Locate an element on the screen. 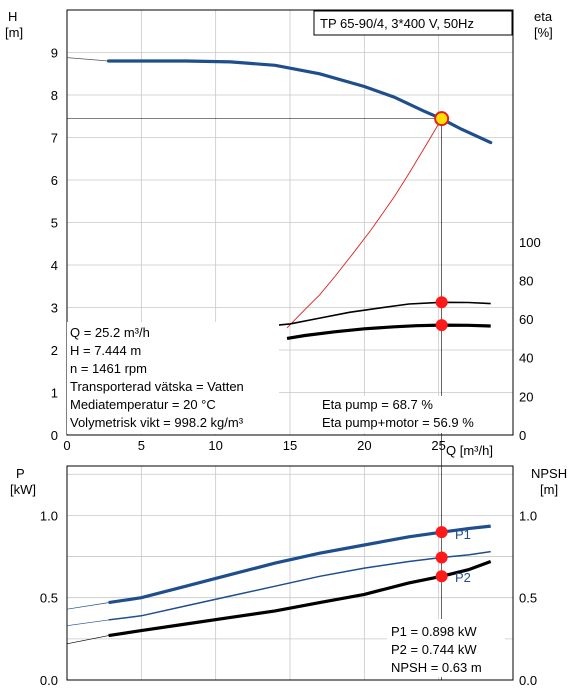  info-line-q: Q = 25.2 m³/h is located at coordinates (110, 332).